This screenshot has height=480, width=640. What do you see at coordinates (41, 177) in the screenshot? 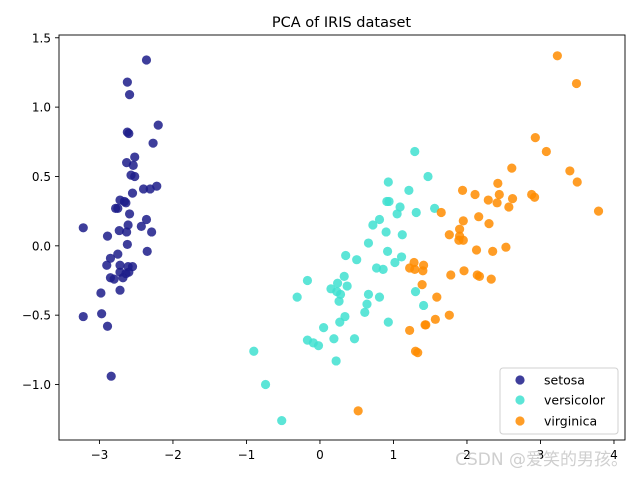
I see `y-tick-label: 0.5` at bounding box center [41, 177].